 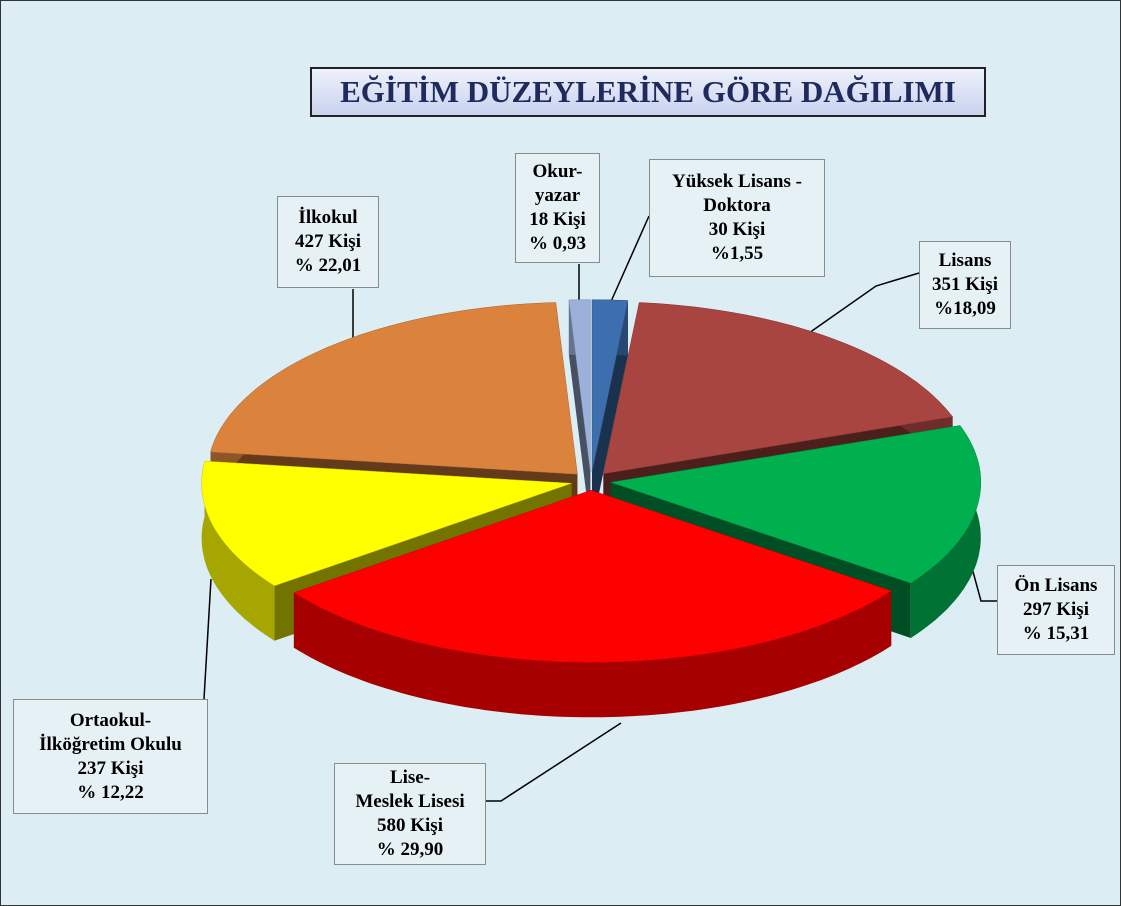 I want to click on data-label: Lisans 351 Kişi %18,09, so click(x=965, y=285).